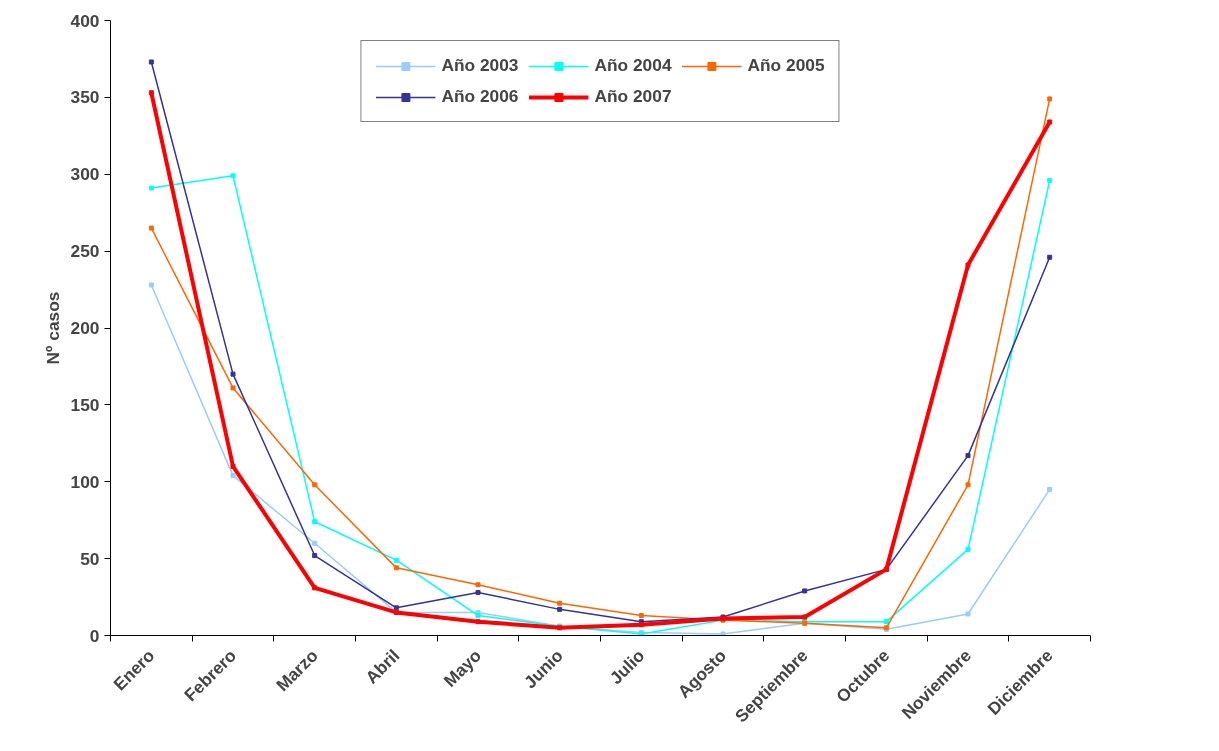 This screenshot has width=1219, height=751. I want to click on y-tick-label: 400, so click(85, 20).